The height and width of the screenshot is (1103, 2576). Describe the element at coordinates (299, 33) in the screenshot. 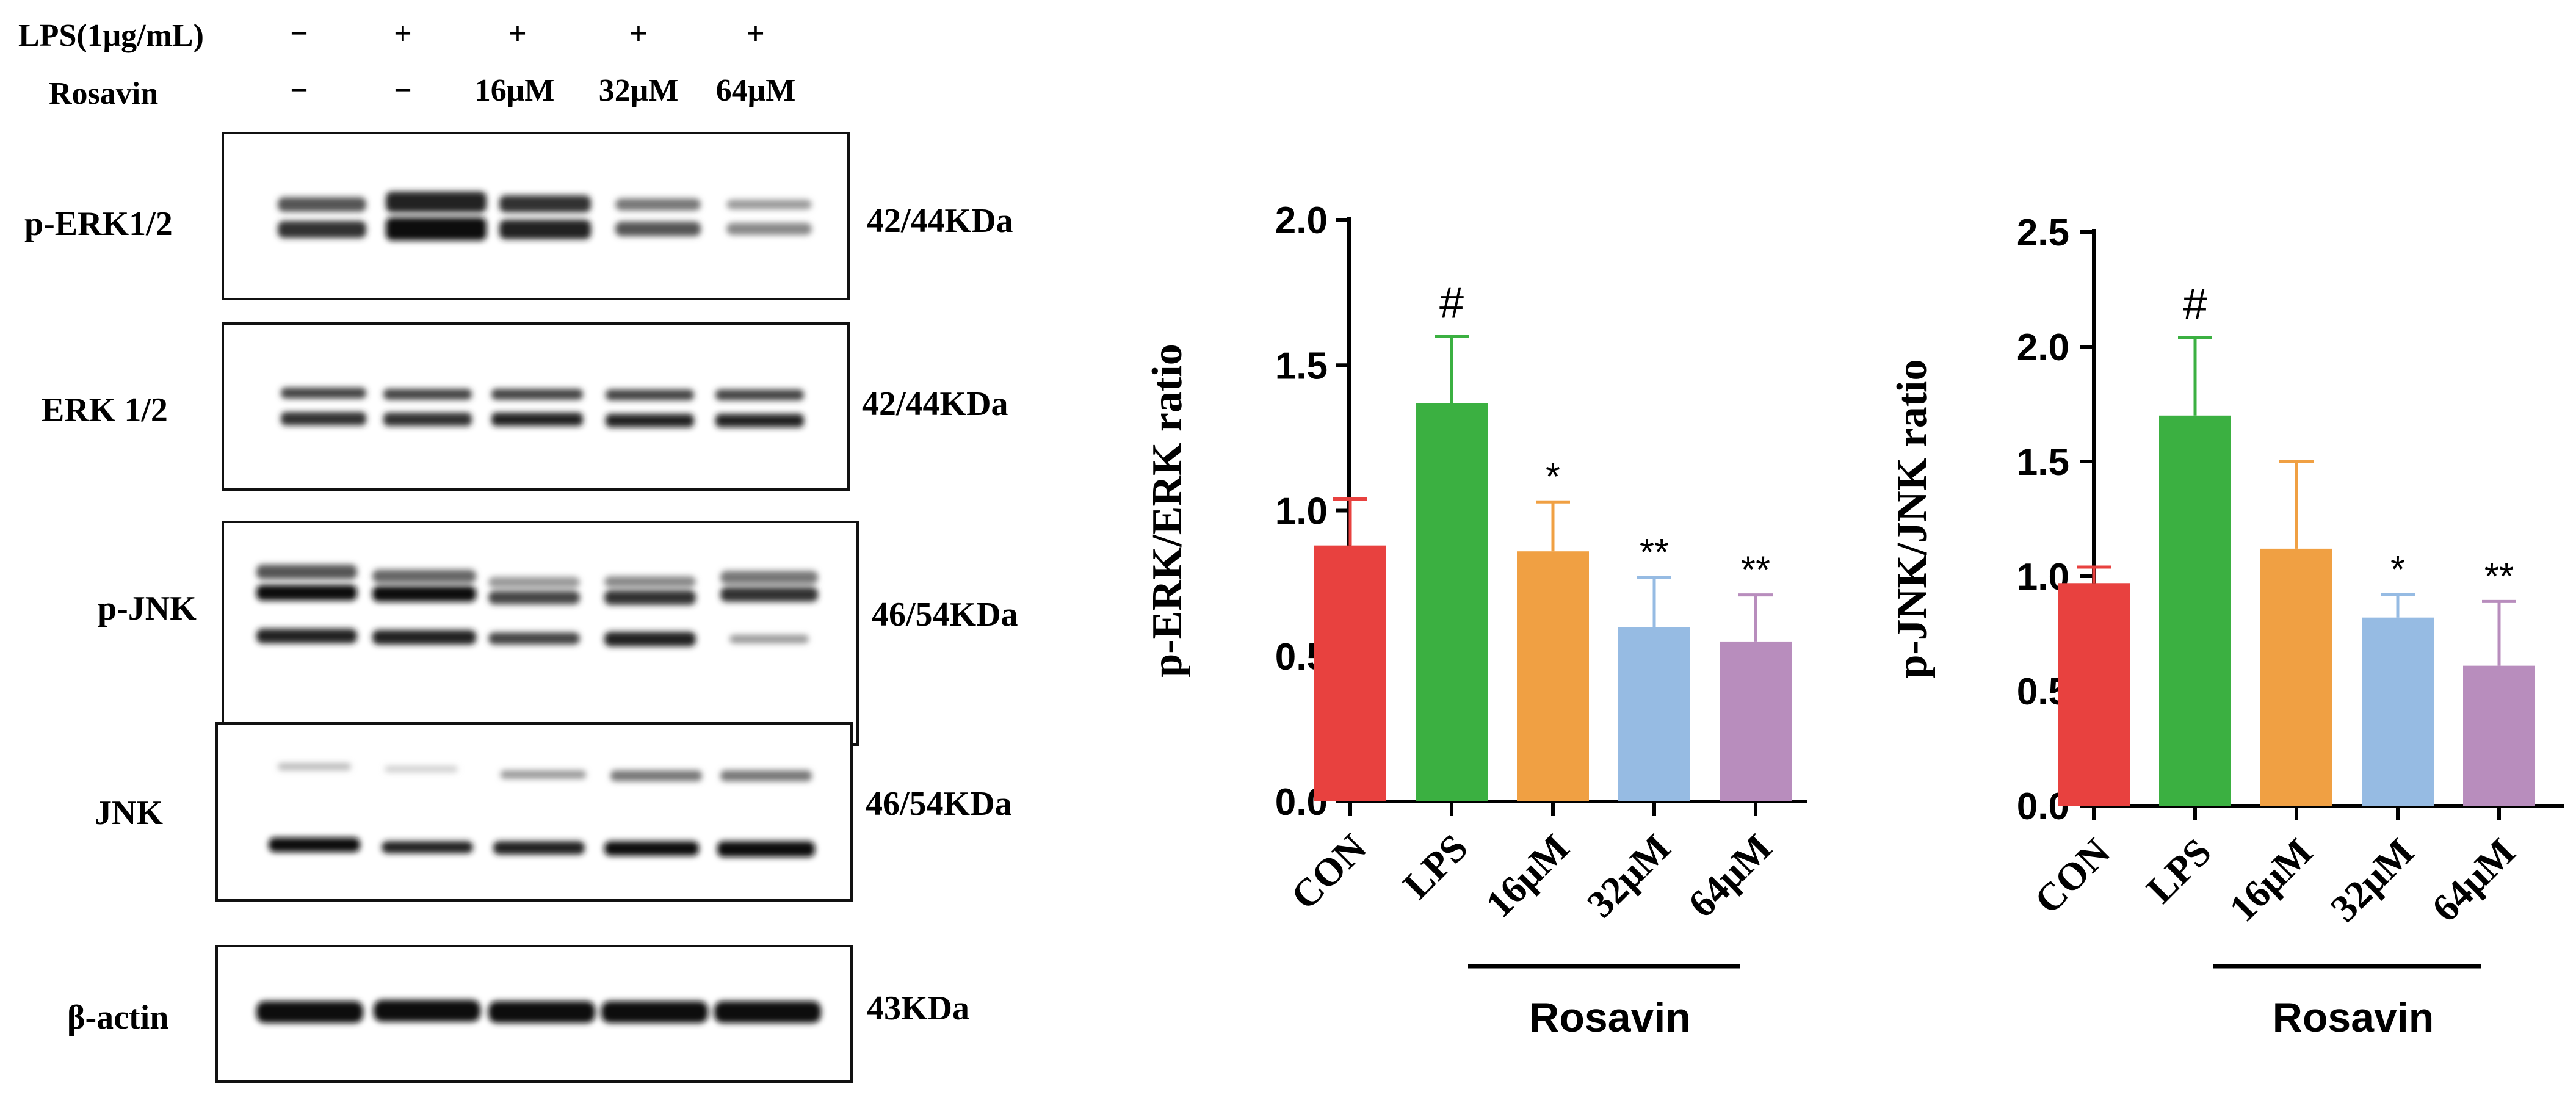

I see `lane-lps-value: −` at that location.